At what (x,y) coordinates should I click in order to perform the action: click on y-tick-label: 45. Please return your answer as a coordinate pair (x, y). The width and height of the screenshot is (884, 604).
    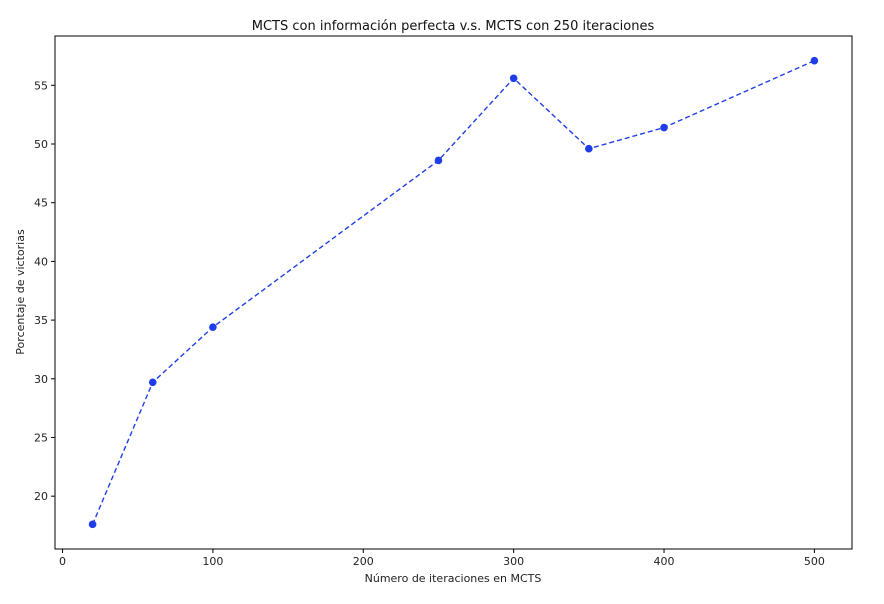
    Looking at the image, I should click on (41, 203).